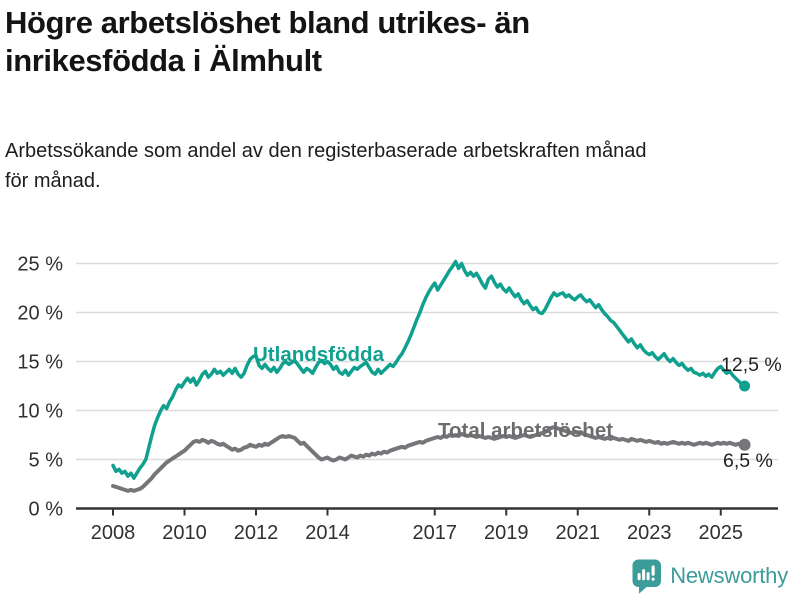 The image size is (800, 600). What do you see at coordinates (744, 444) in the screenshot?
I see `series-end-dot-total` at bounding box center [744, 444].